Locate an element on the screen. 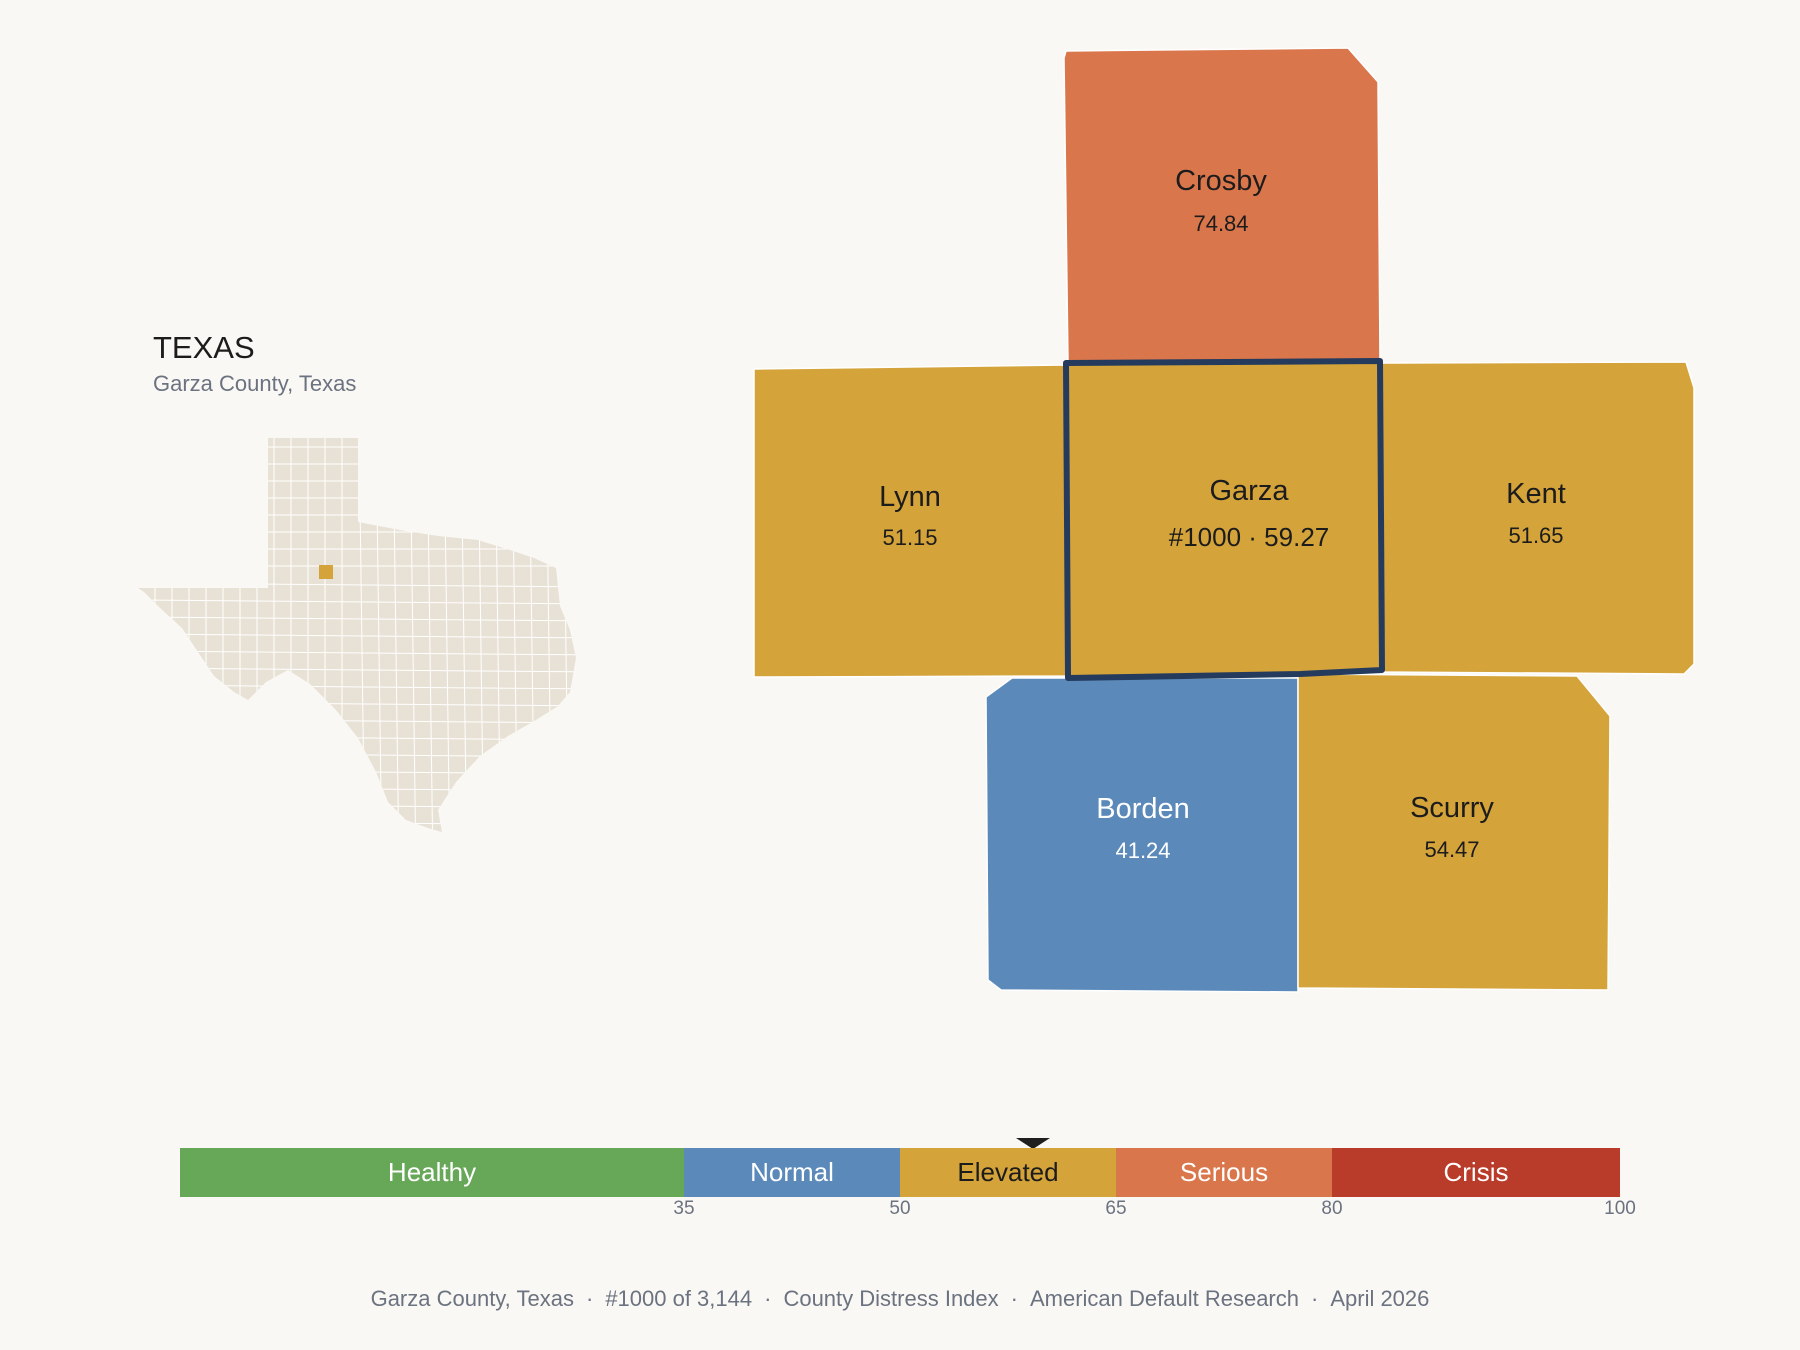 The width and height of the screenshot is (1800, 1350). scale-segment-crisis: Crisis is located at coordinates (1476, 1172).